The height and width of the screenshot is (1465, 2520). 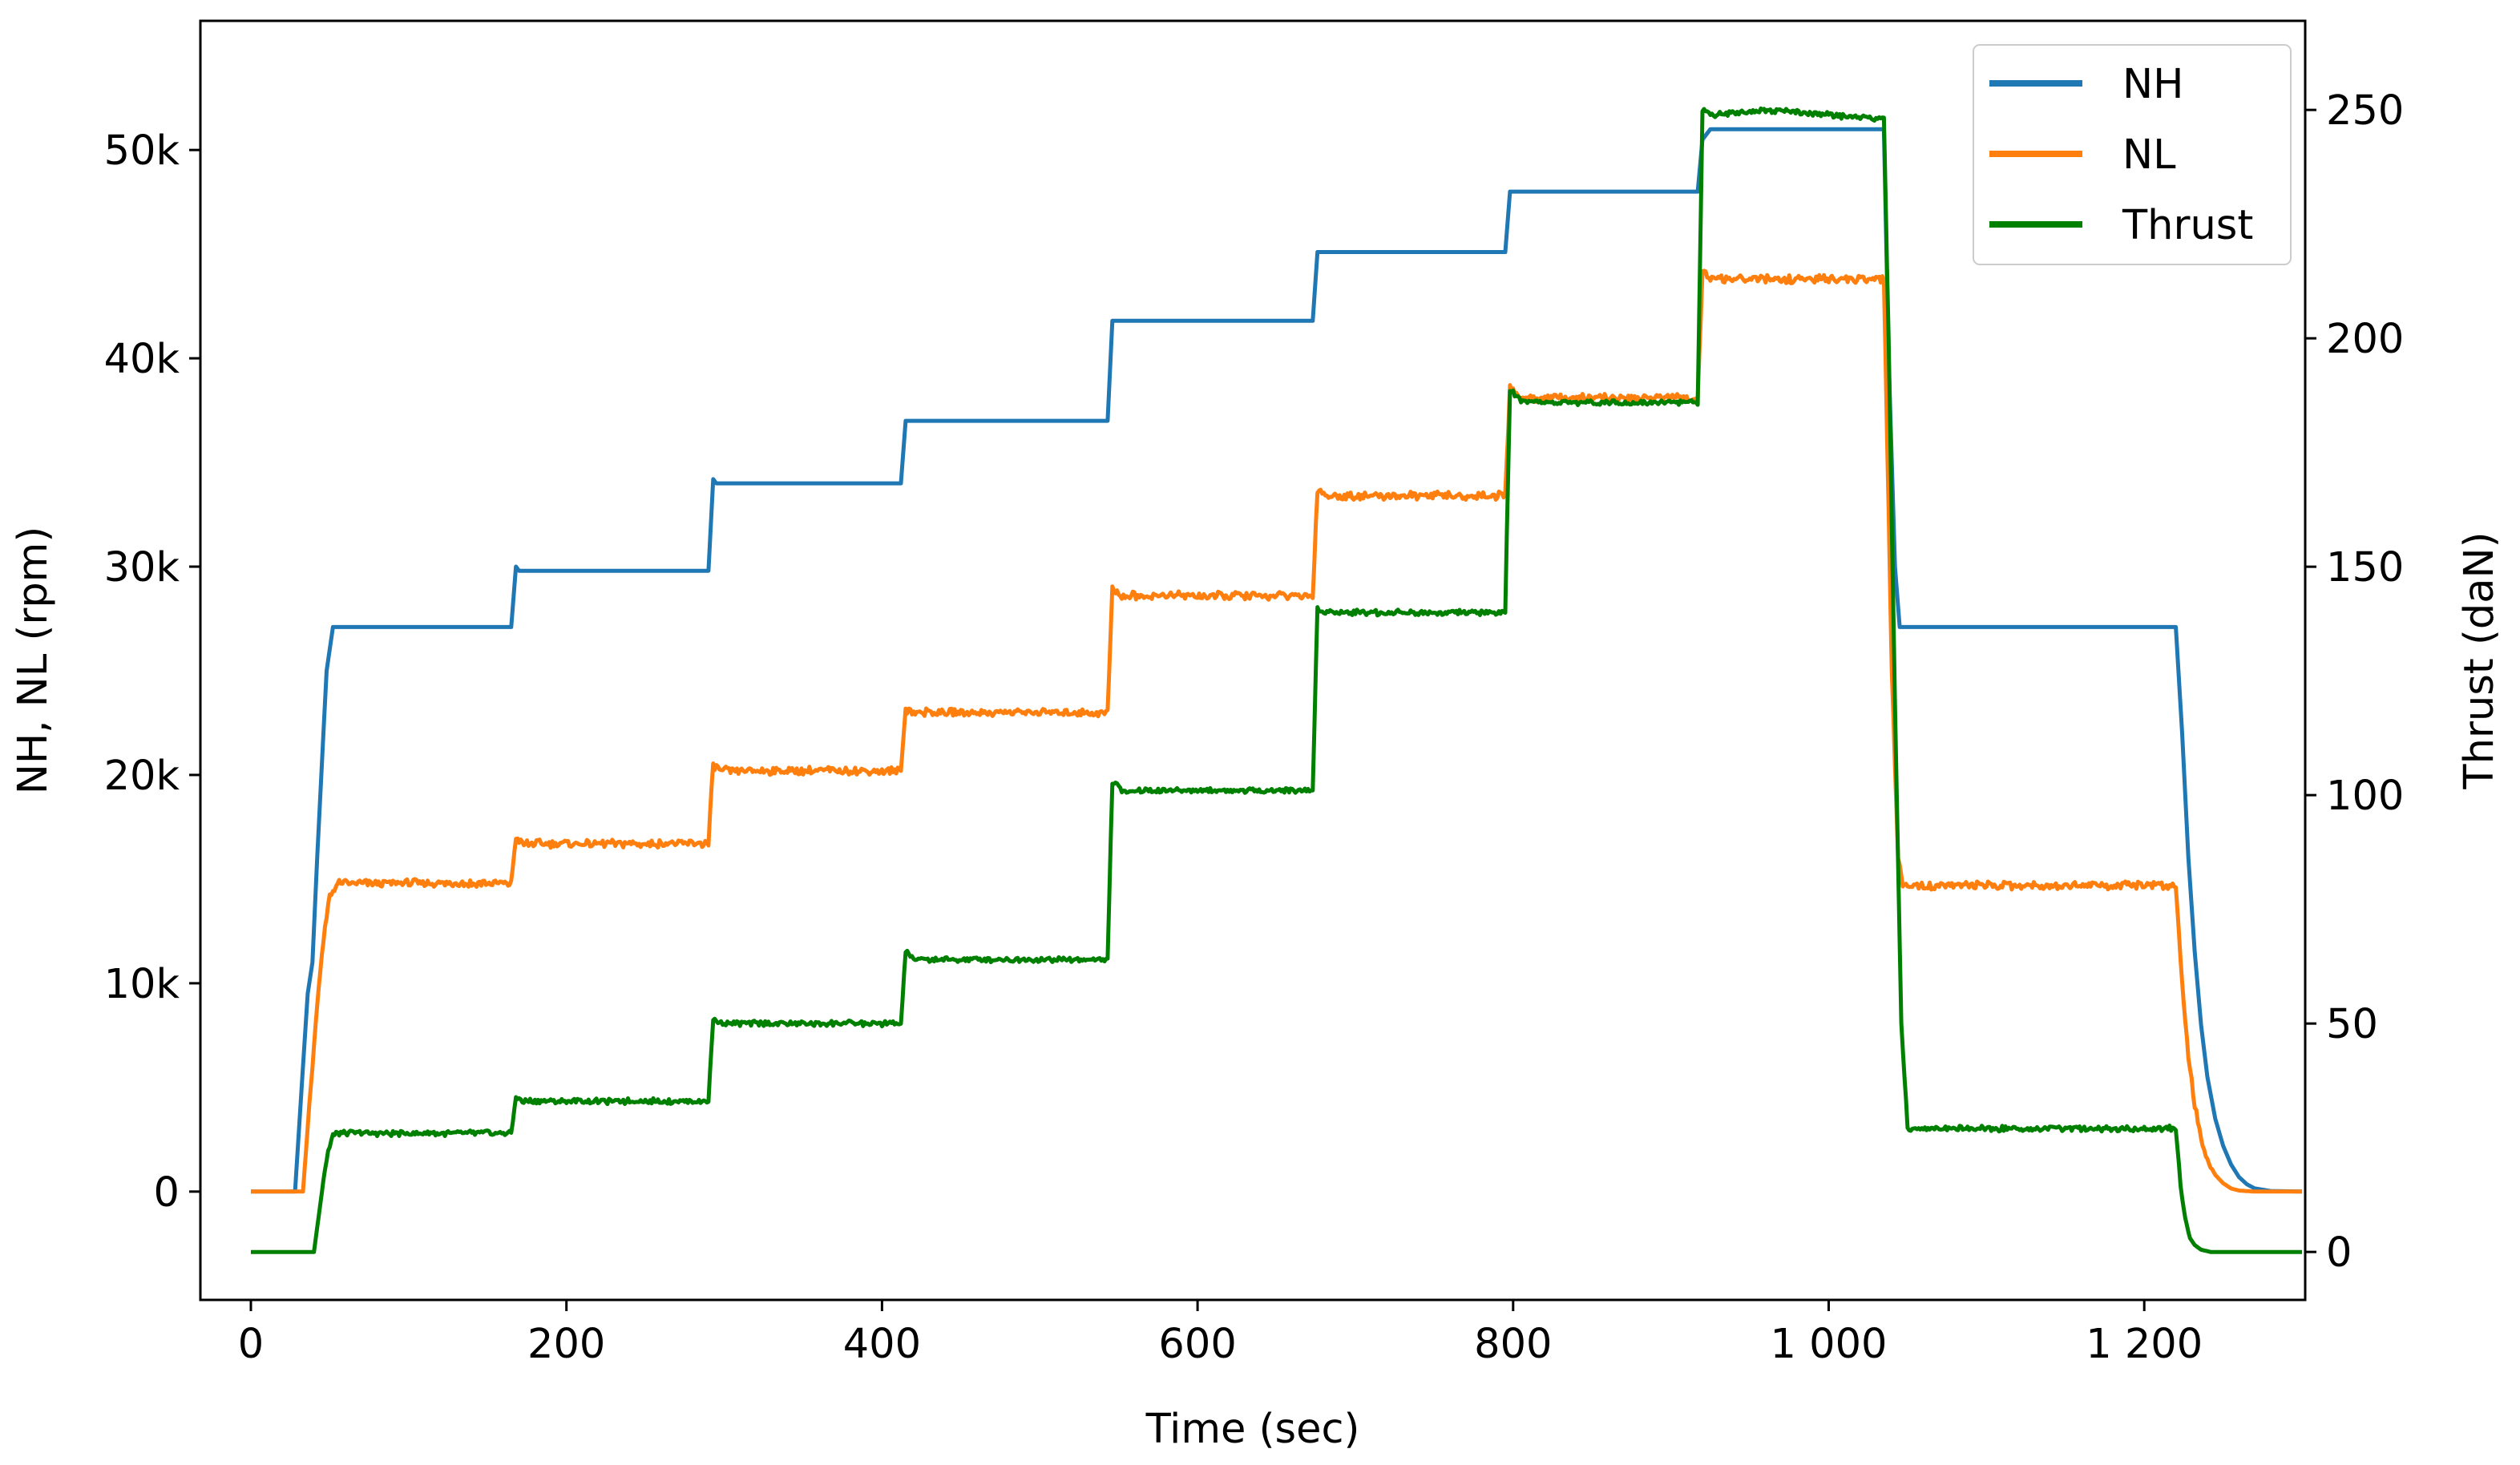 What do you see at coordinates (142, 151) in the screenshot?
I see `y-tick-label: 50k` at bounding box center [142, 151].